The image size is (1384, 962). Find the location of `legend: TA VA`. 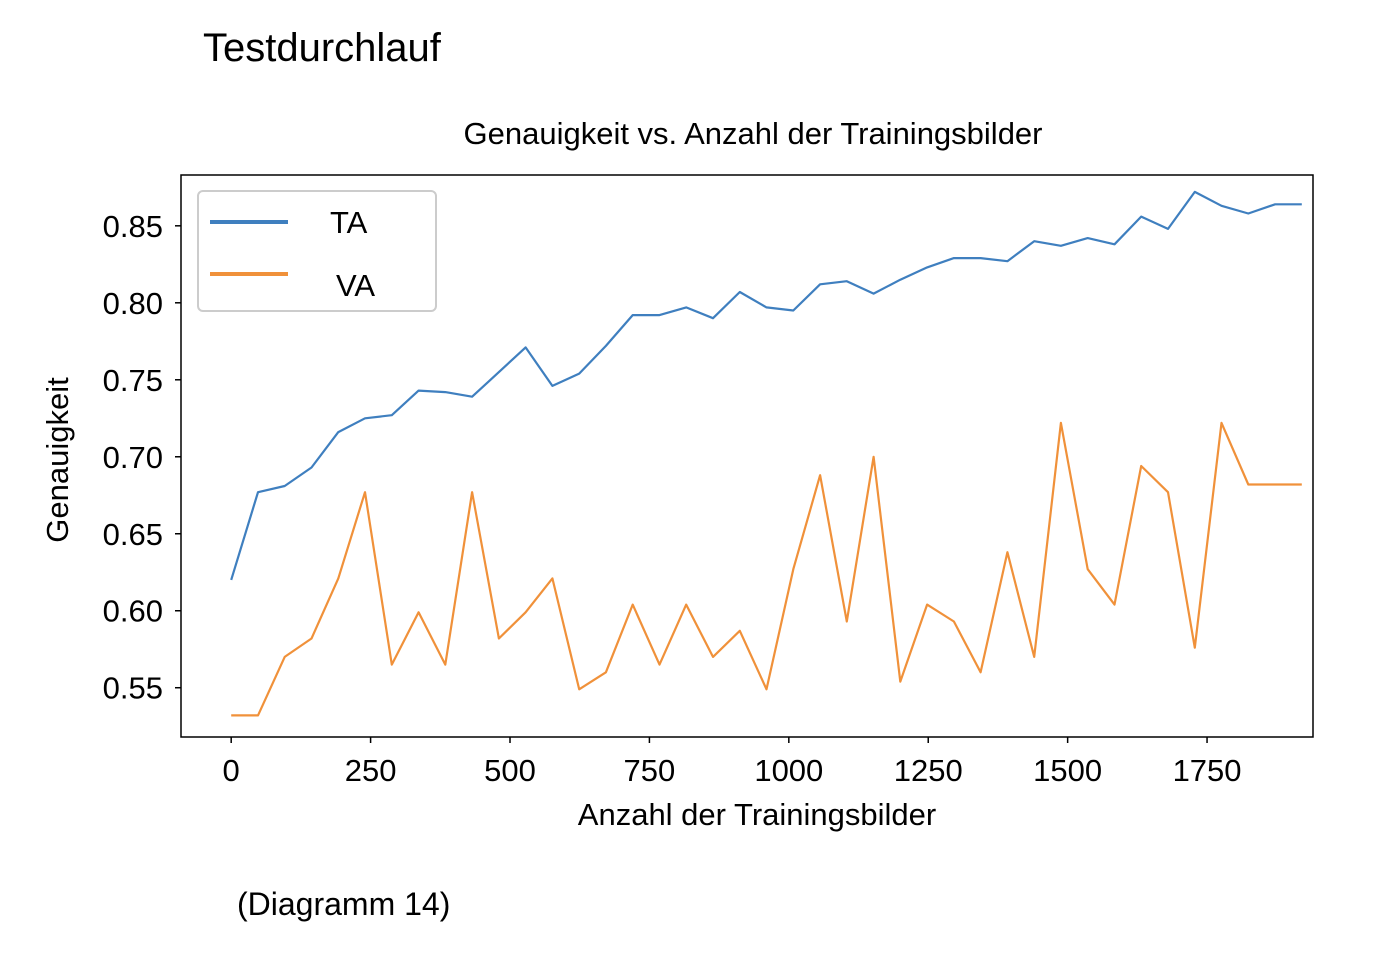

legend: TA VA is located at coordinates (317, 251).